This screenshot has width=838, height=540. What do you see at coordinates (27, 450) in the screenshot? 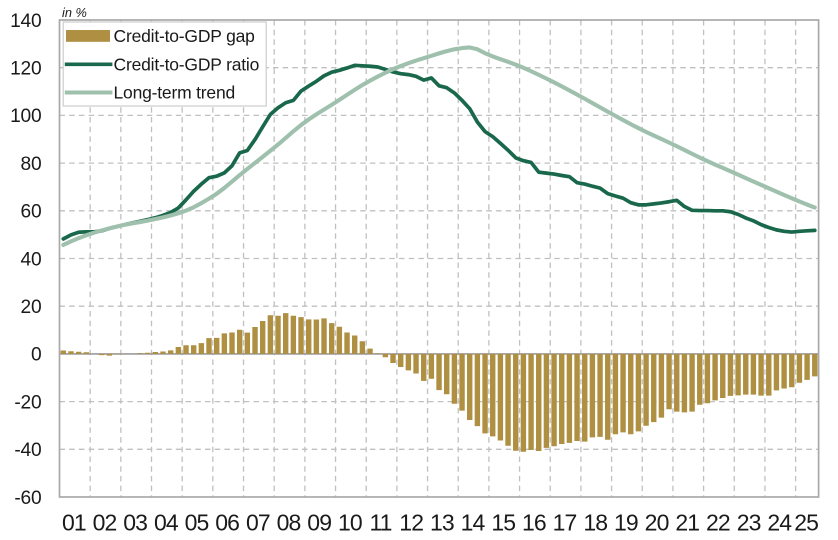
I see `svg-text: -40` at bounding box center [27, 450].